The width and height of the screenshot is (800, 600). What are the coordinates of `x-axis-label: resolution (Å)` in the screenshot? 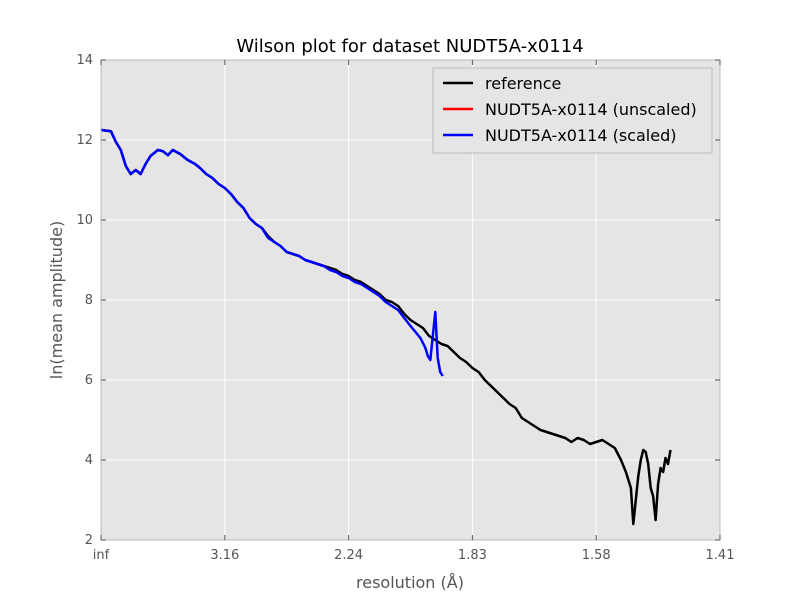 It's located at (410, 582).